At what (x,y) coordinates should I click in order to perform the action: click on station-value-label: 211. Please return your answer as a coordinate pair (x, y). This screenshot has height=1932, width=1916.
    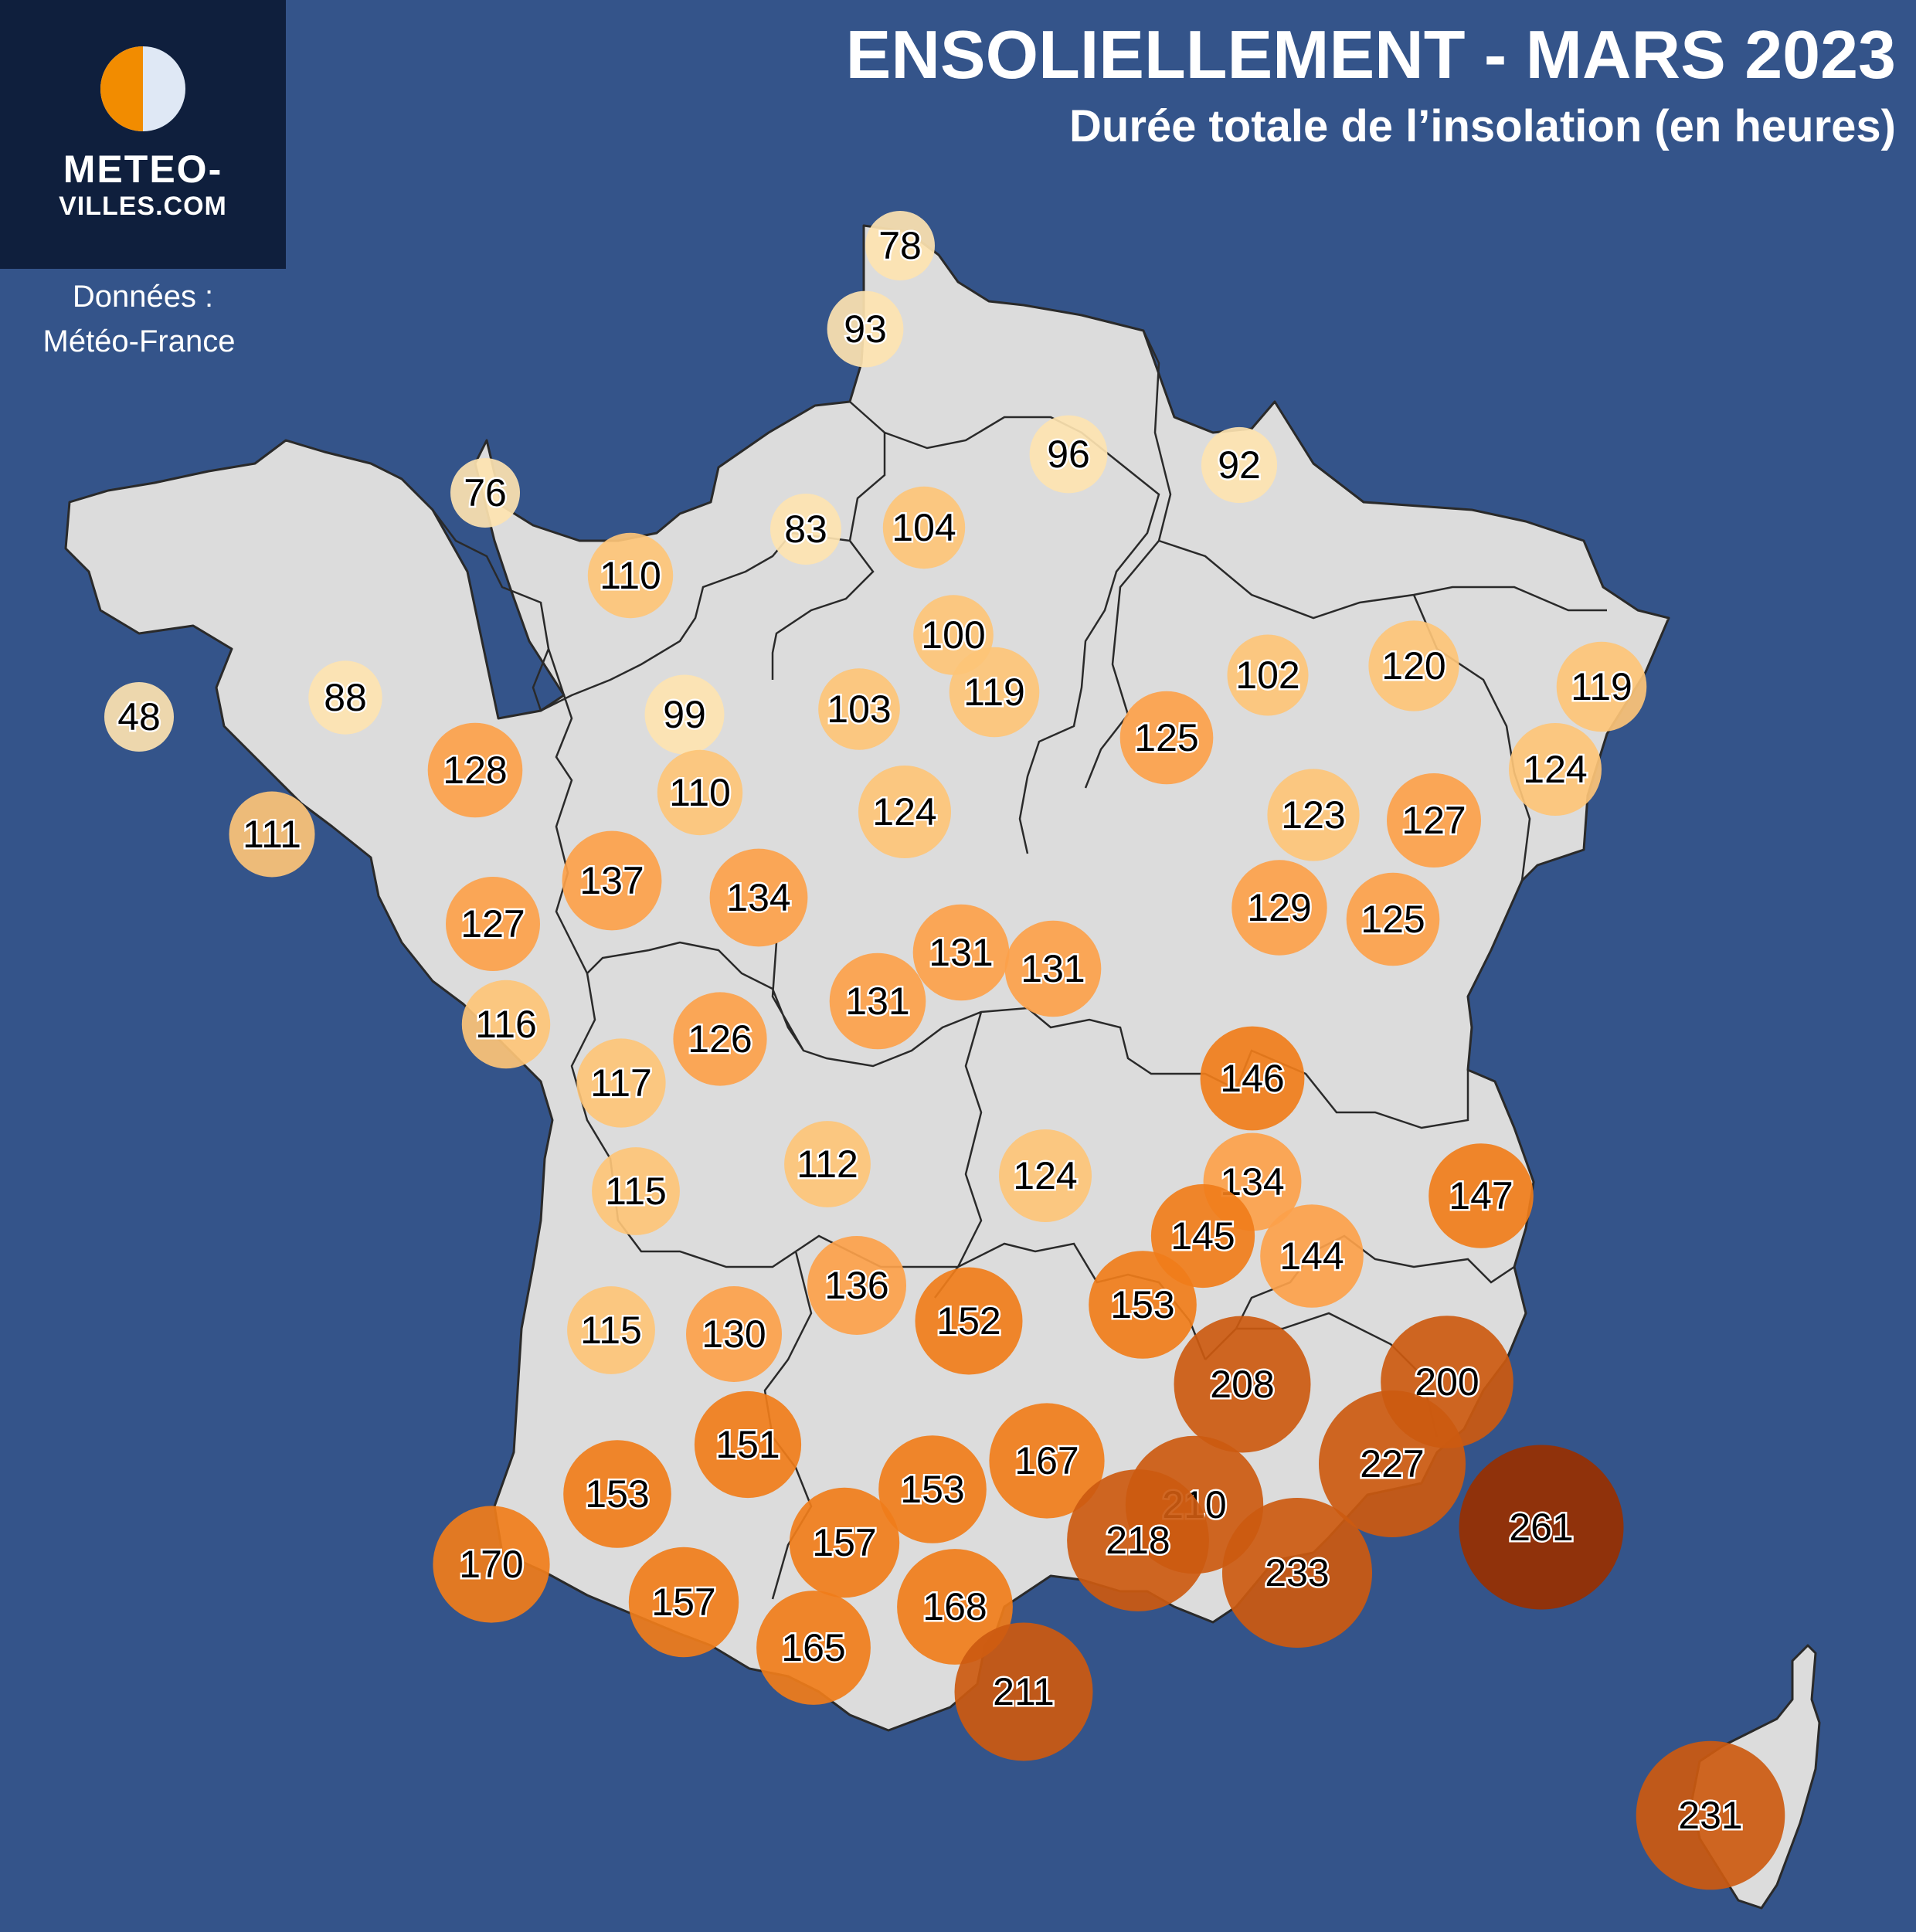
    Looking at the image, I should click on (1024, 1692).